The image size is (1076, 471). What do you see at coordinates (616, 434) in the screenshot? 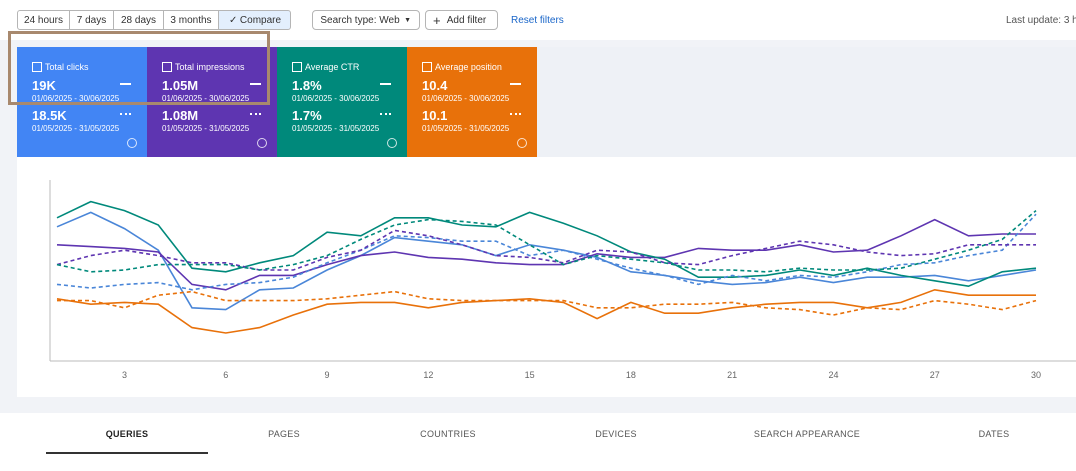
I see `tab: DEVICES` at bounding box center [616, 434].